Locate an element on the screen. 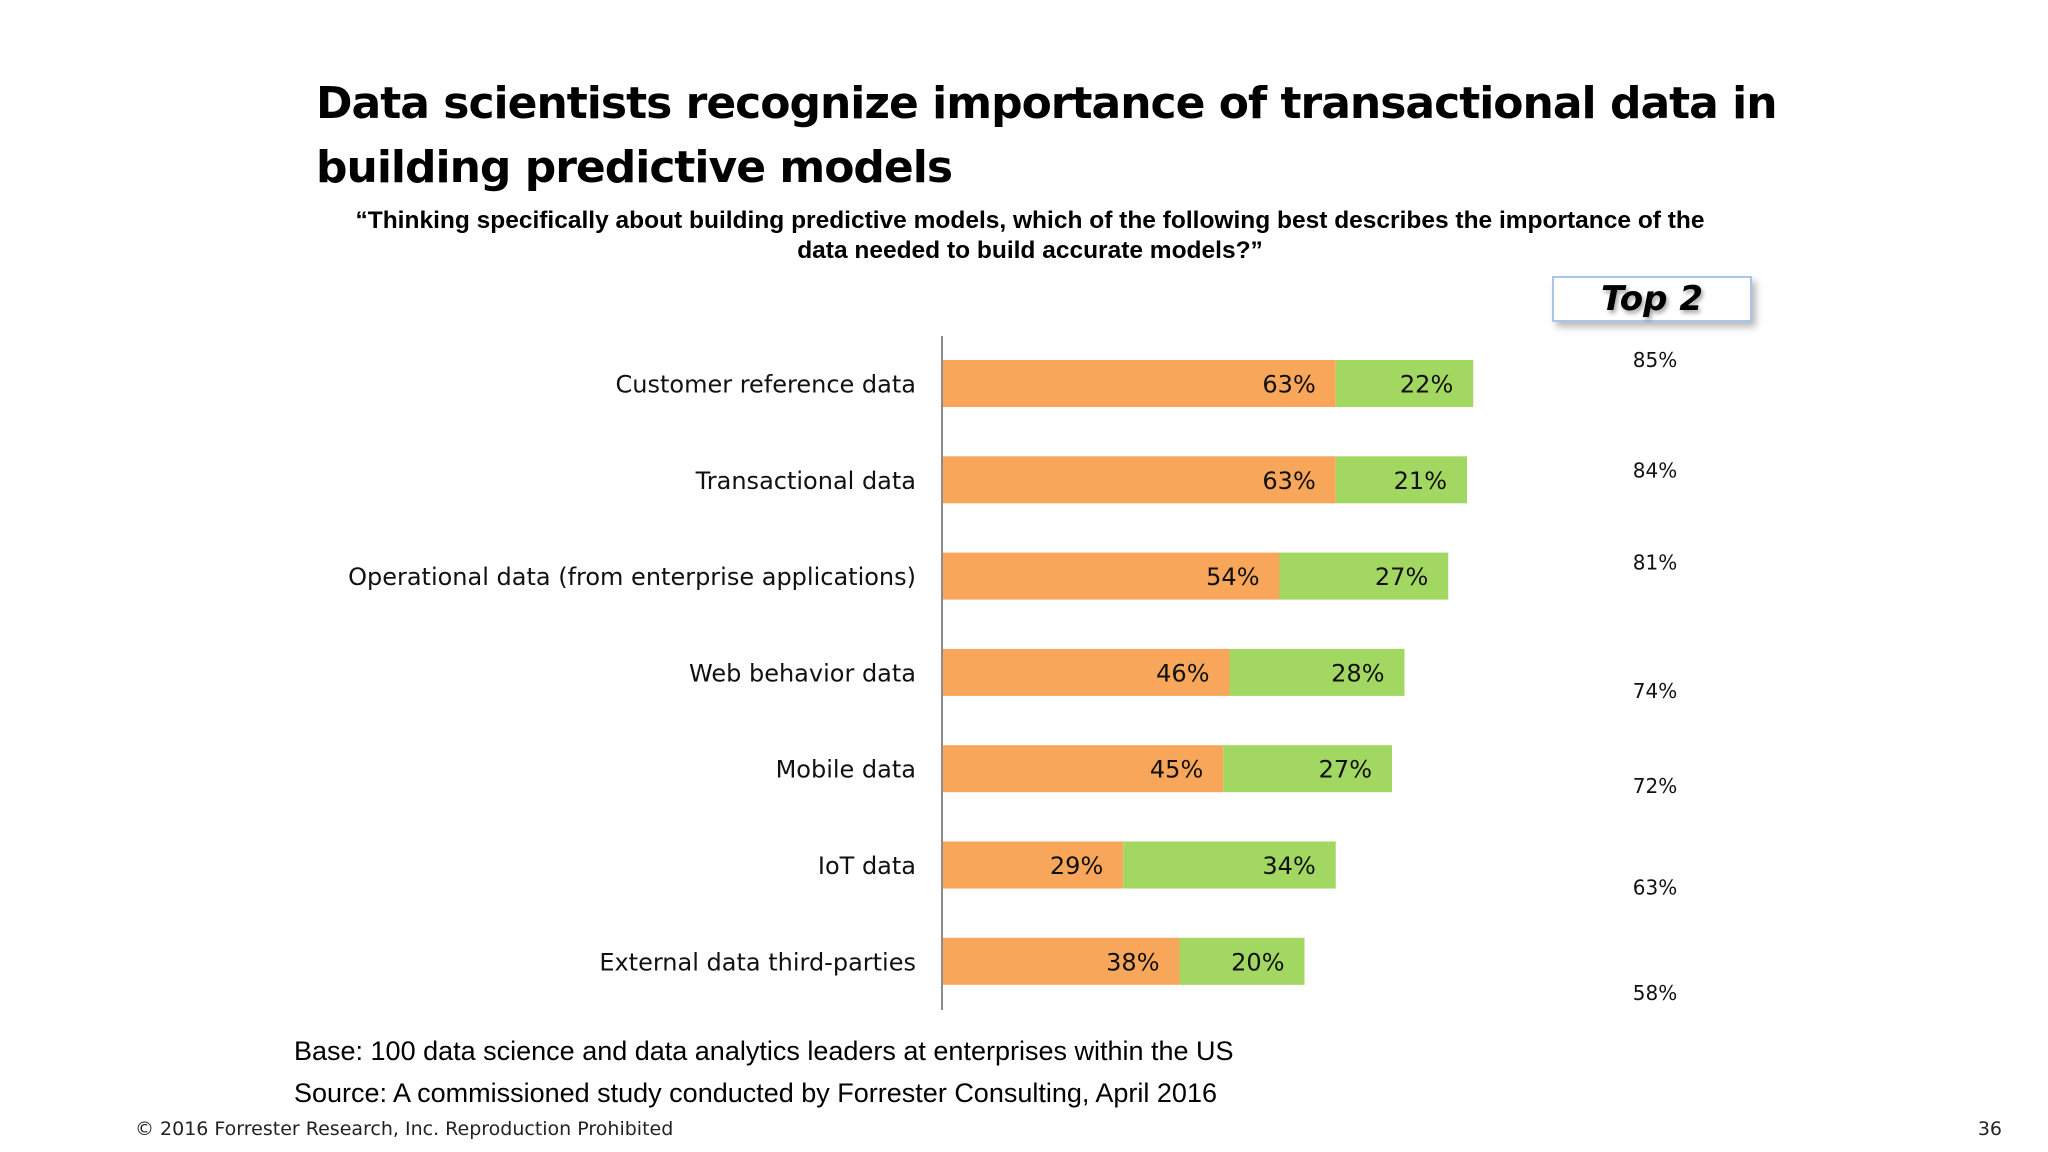  top2-value: 63% is located at coordinates (1655, 888).